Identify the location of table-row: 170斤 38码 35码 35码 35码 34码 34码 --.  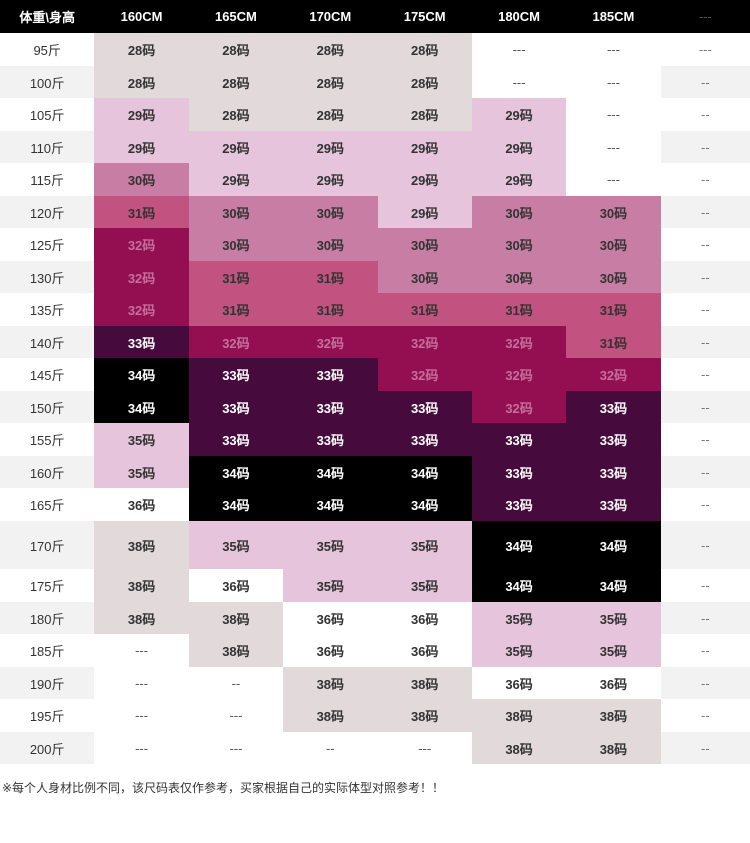
(375, 545).